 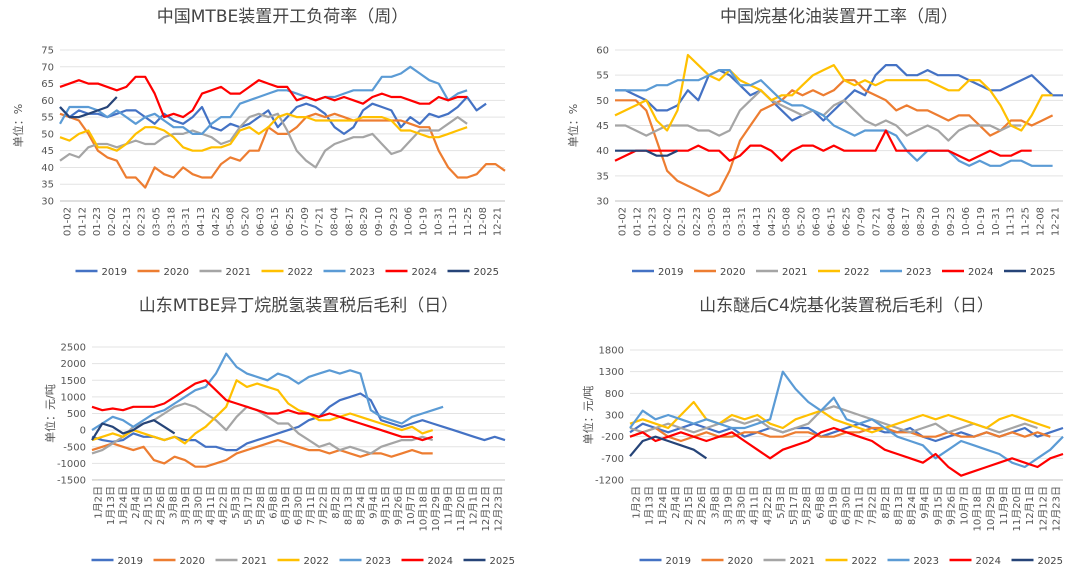 I want to click on y-tick-label: -500, so click(x=74, y=447).